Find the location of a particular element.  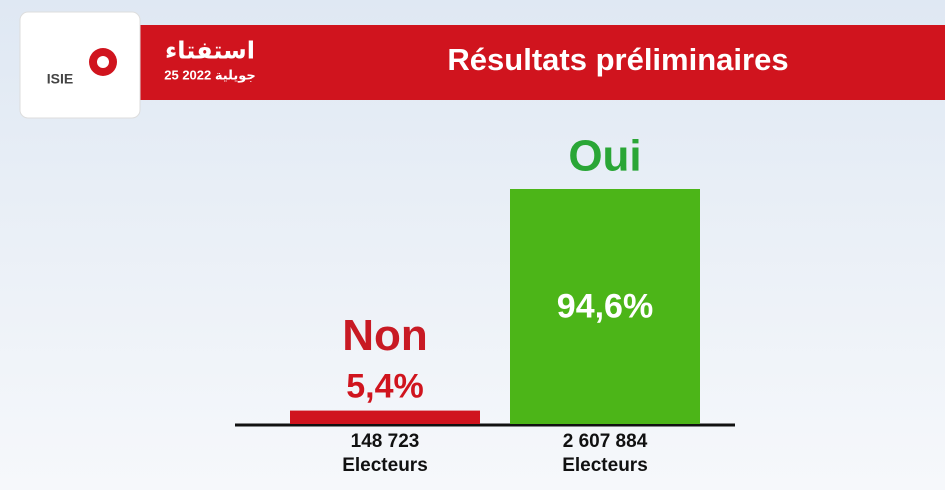

voter-count: 2 607 884 is located at coordinates (605, 441).